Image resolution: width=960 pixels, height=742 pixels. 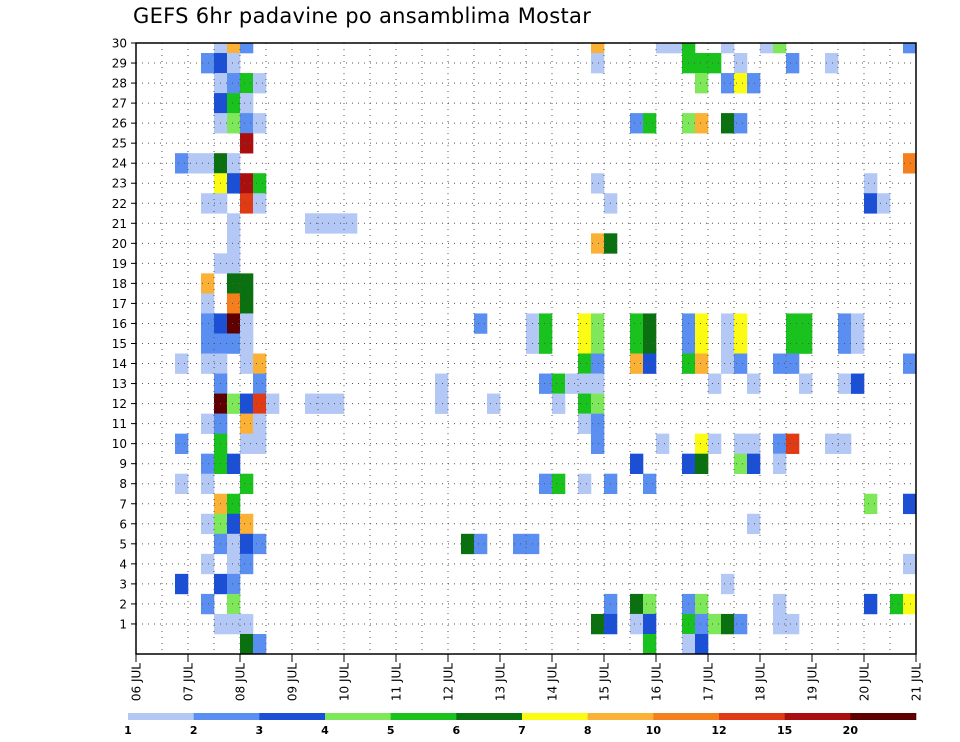 What do you see at coordinates (119, 424) in the screenshot?
I see `y-tick-label: 11` at bounding box center [119, 424].